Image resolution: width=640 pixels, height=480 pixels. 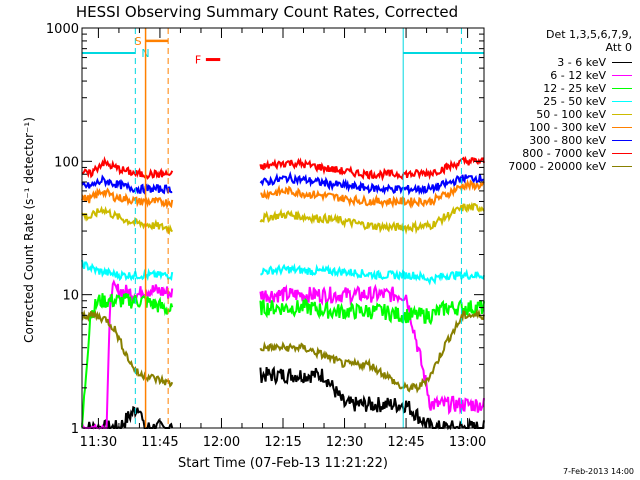 What do you see at coordinates (574, 88) in the screenshot?
I see `legend-item-label: 12 - 25 keV` at bounding box center [574, 88].